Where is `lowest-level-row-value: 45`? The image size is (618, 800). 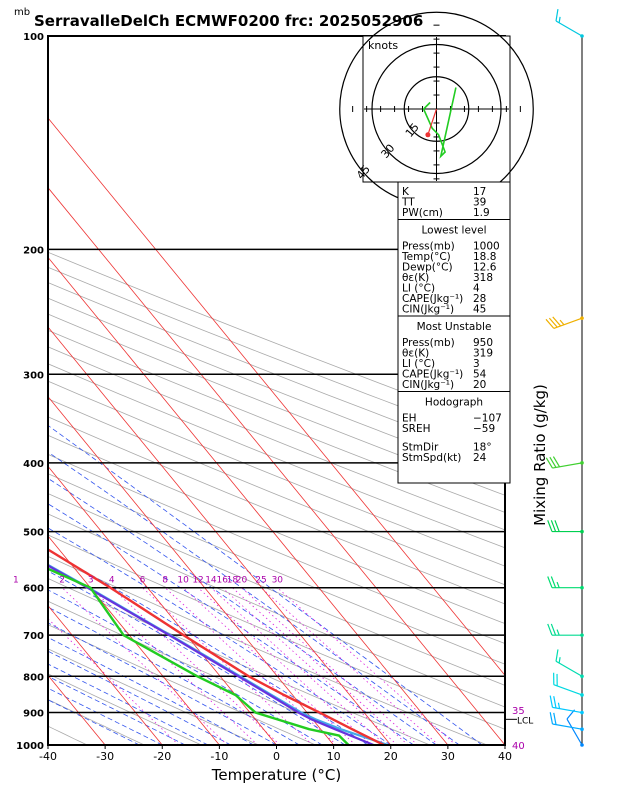 lowest-level-row-value: 45 is located at coordinates (479, 310).